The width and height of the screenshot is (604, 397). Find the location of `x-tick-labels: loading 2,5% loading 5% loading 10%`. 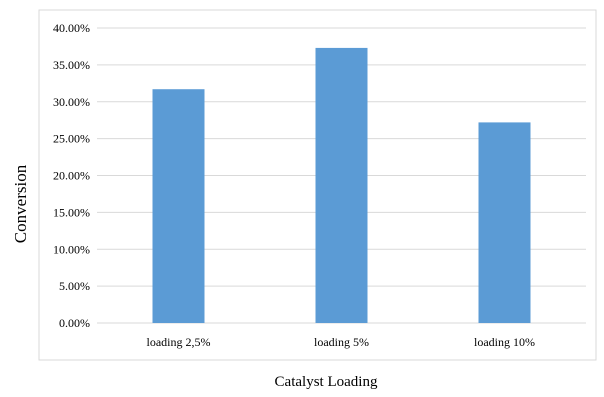

x-tick-labels: loading 2,5% loading 5% loading 10% is located at coordinates (341, 342).